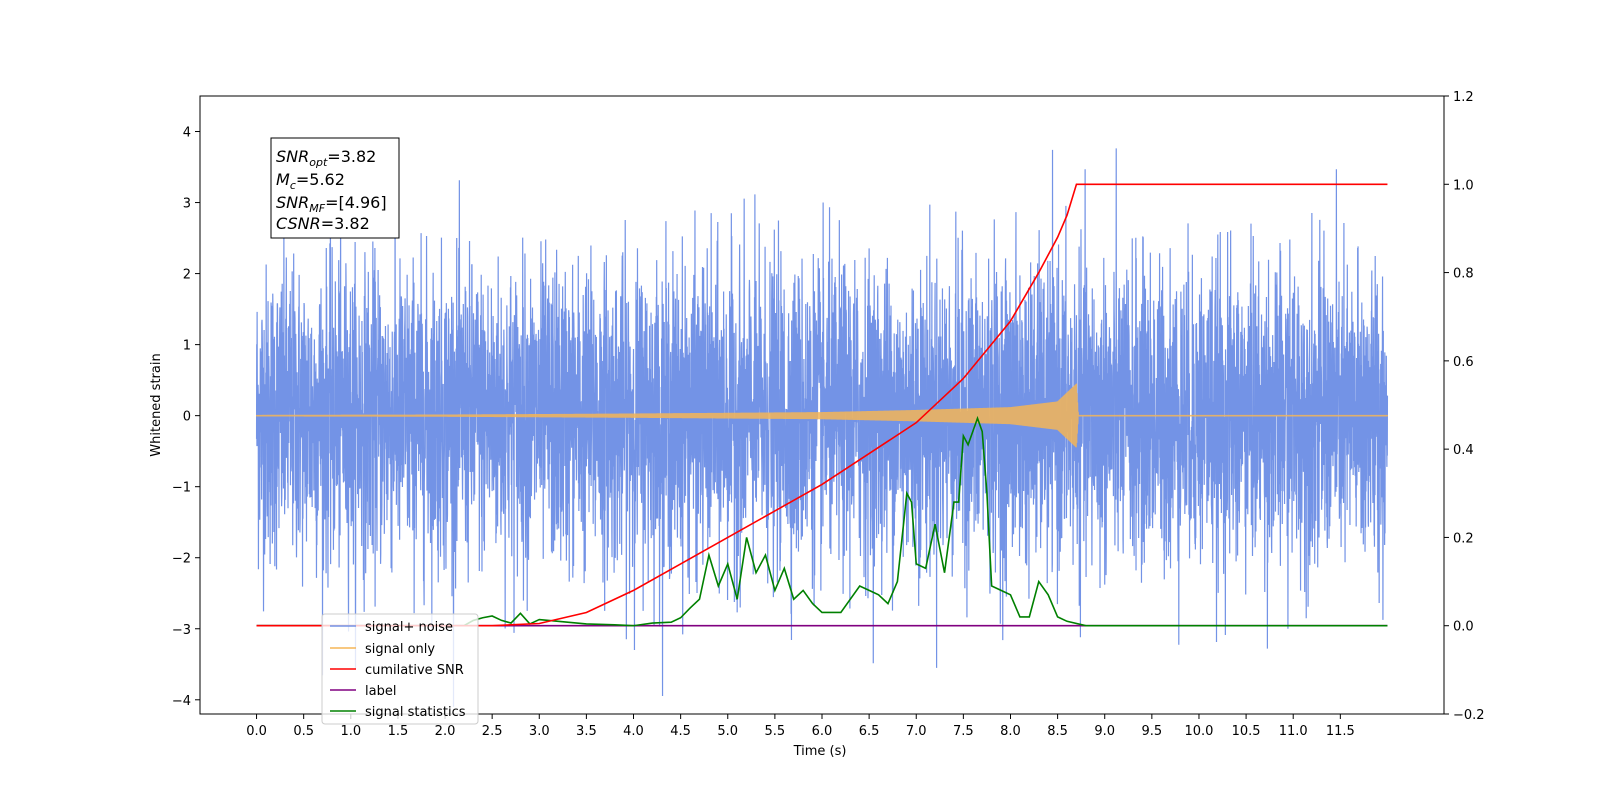 Image resolution: width=1600 pixels, height=800 pixels. I want to click on series-signal-only, so click(822, 415).